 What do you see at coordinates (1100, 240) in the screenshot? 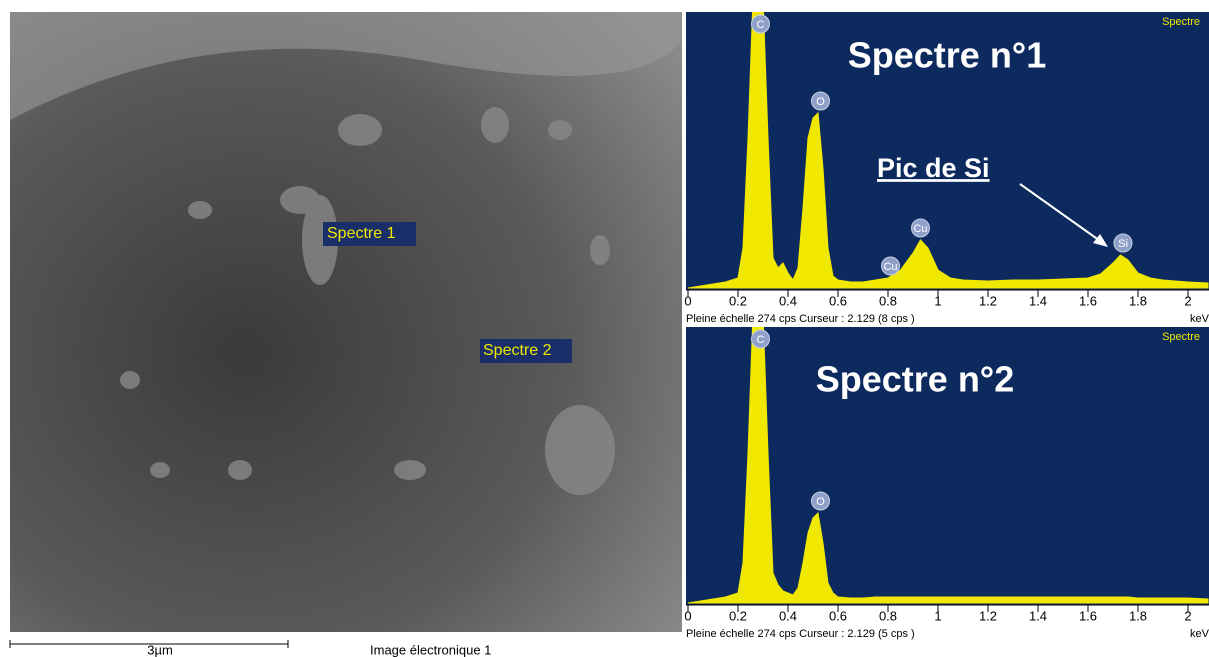
I see `arrow-head` at bounding box center [1100, 240].